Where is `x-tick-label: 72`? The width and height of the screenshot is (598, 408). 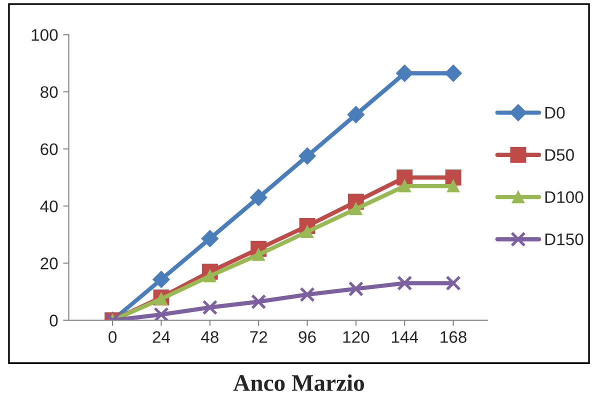 x-tick-label: 72 is located at coordinates (259, 337).